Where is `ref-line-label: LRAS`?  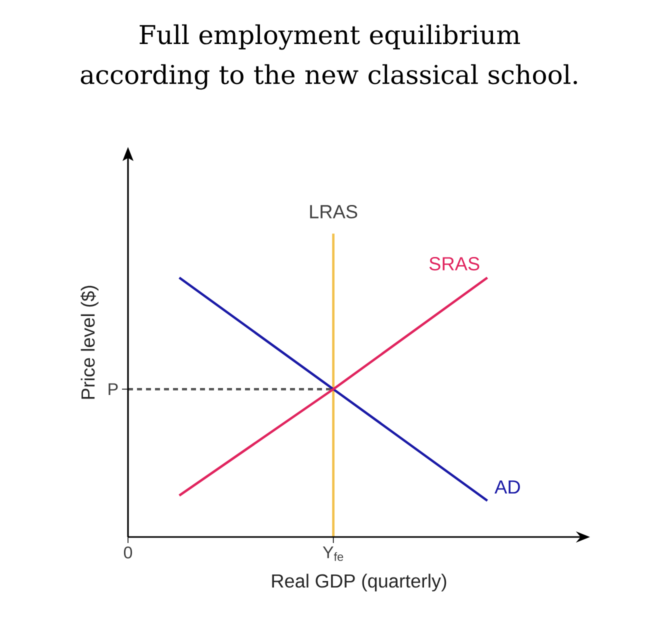
ref-line-label: LRAS is located at coordinates (334, 211).